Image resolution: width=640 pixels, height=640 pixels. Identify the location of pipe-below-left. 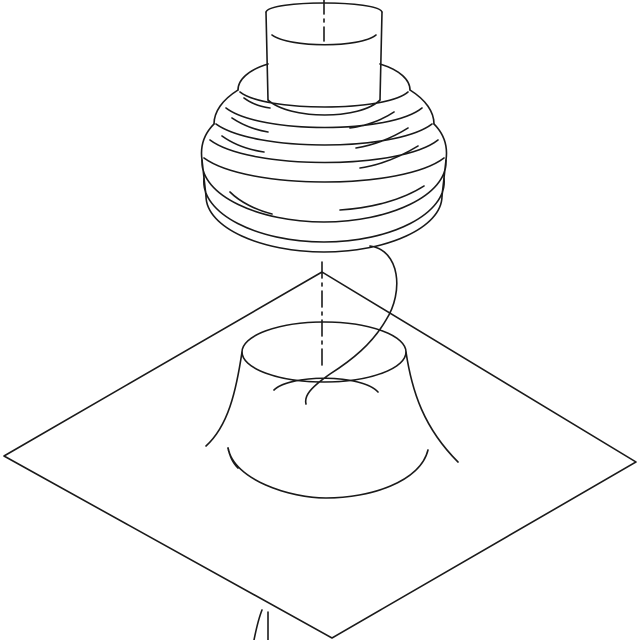
(258, 624).